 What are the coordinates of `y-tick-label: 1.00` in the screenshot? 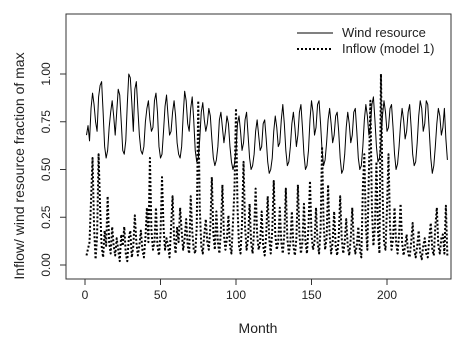 It's located at (46, 74).